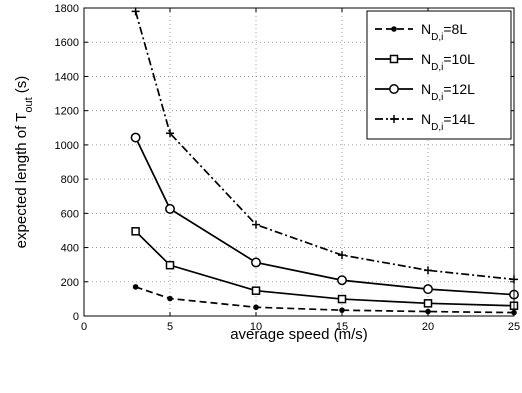 The height and width of the screenshot is (393, 522). Describe the element at coordinates (170, 327) in the screenshot. I see `x-tick-label: 5` at that location.